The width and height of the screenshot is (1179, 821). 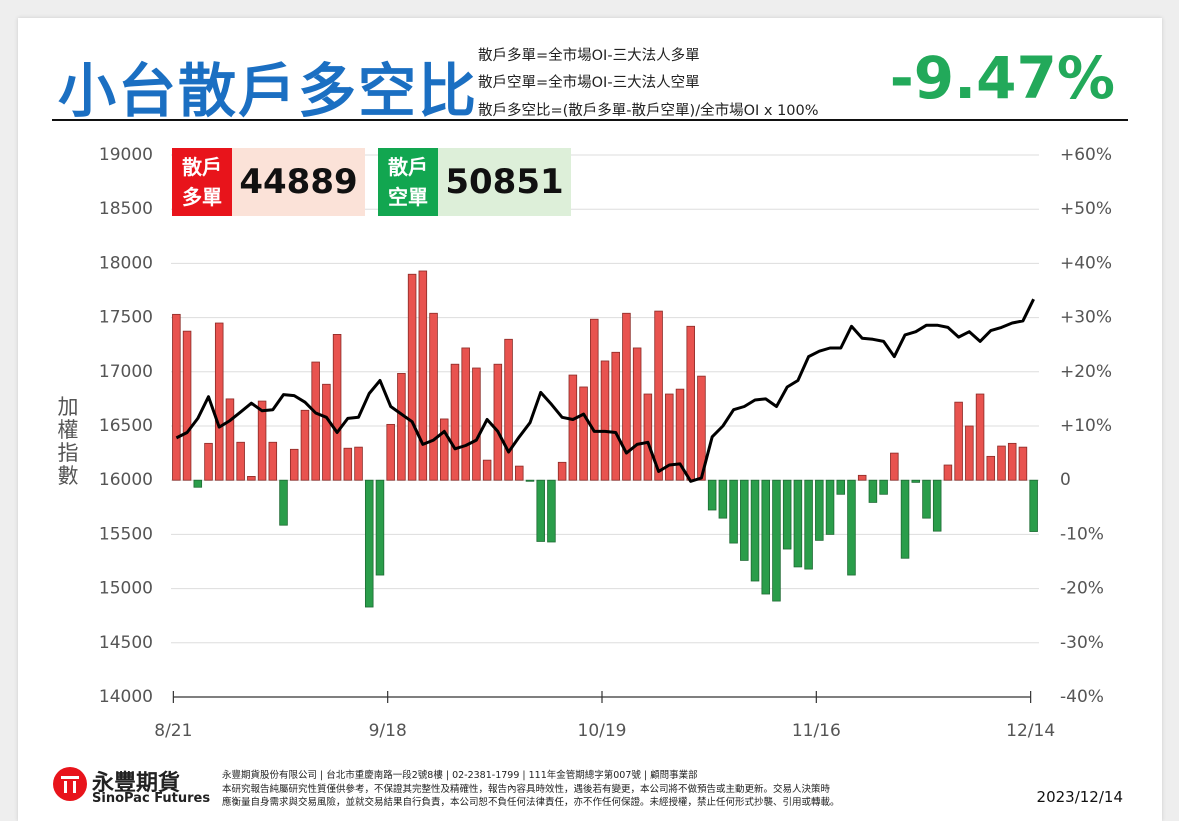 I want to click on summary-label: 散戶多單, so click(x=202, y=182).